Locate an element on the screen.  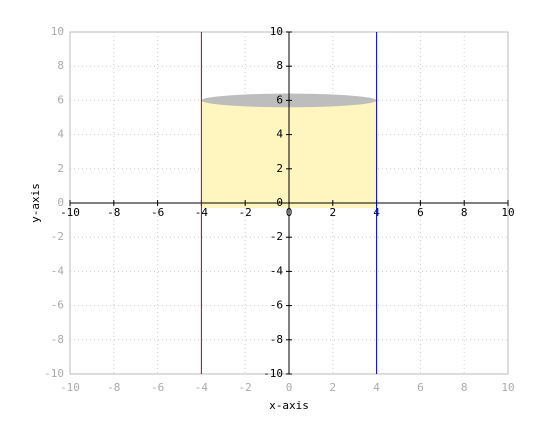
x-tick-label: 4 is located at coordinates (376, 387).